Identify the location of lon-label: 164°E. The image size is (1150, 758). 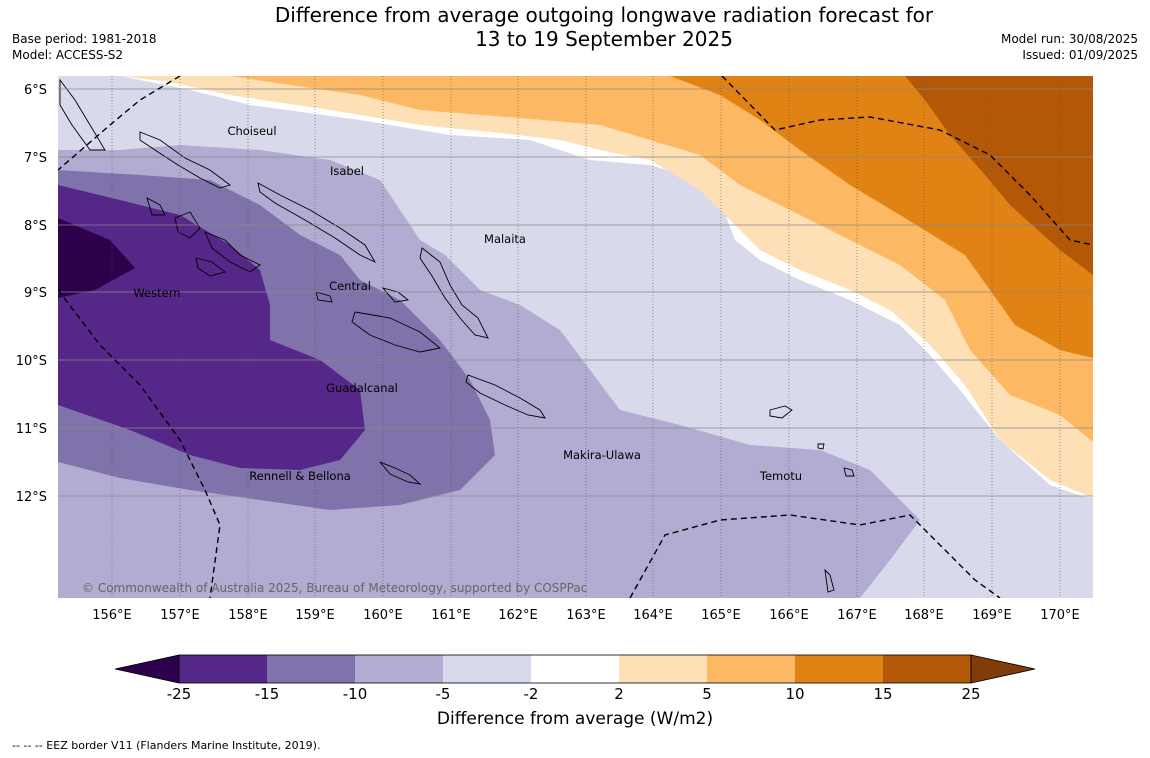
(653, 615).